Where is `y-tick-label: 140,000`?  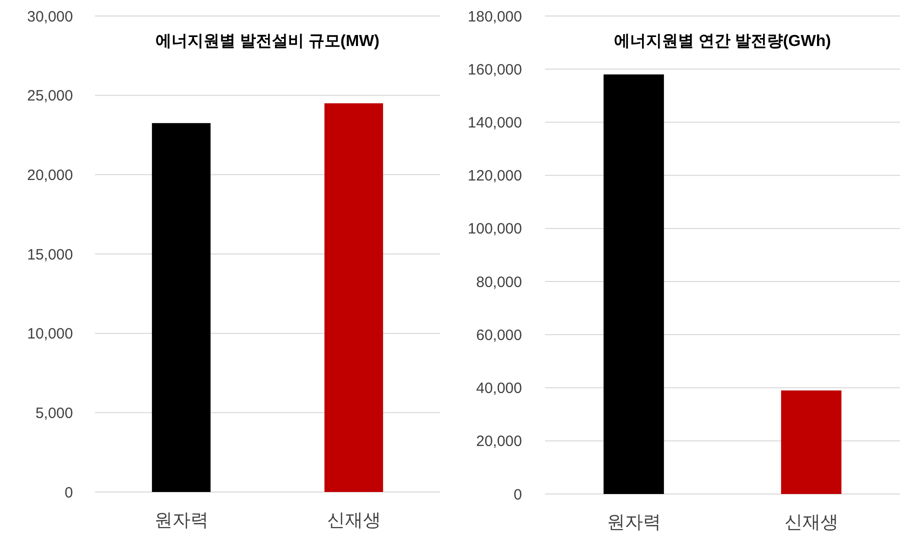
y-tick-label: 140,000 is located at coordinates (495, 123).